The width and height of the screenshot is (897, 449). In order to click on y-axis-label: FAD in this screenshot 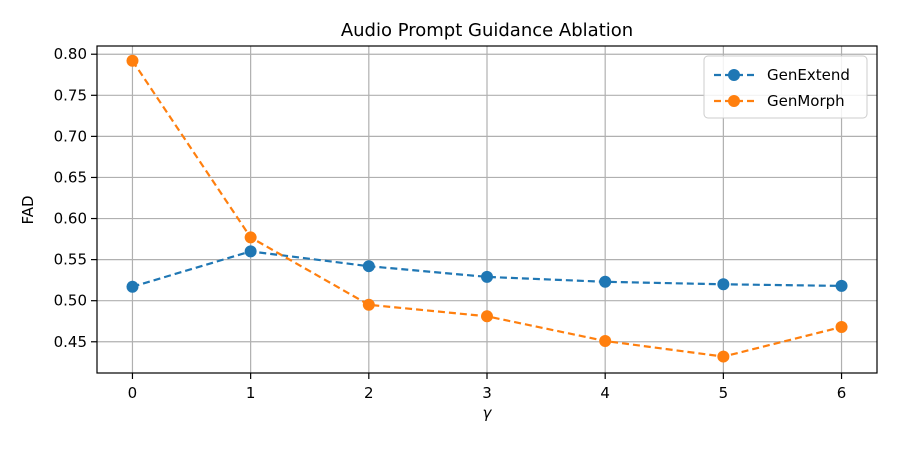, I will do `click(28, 209)`.